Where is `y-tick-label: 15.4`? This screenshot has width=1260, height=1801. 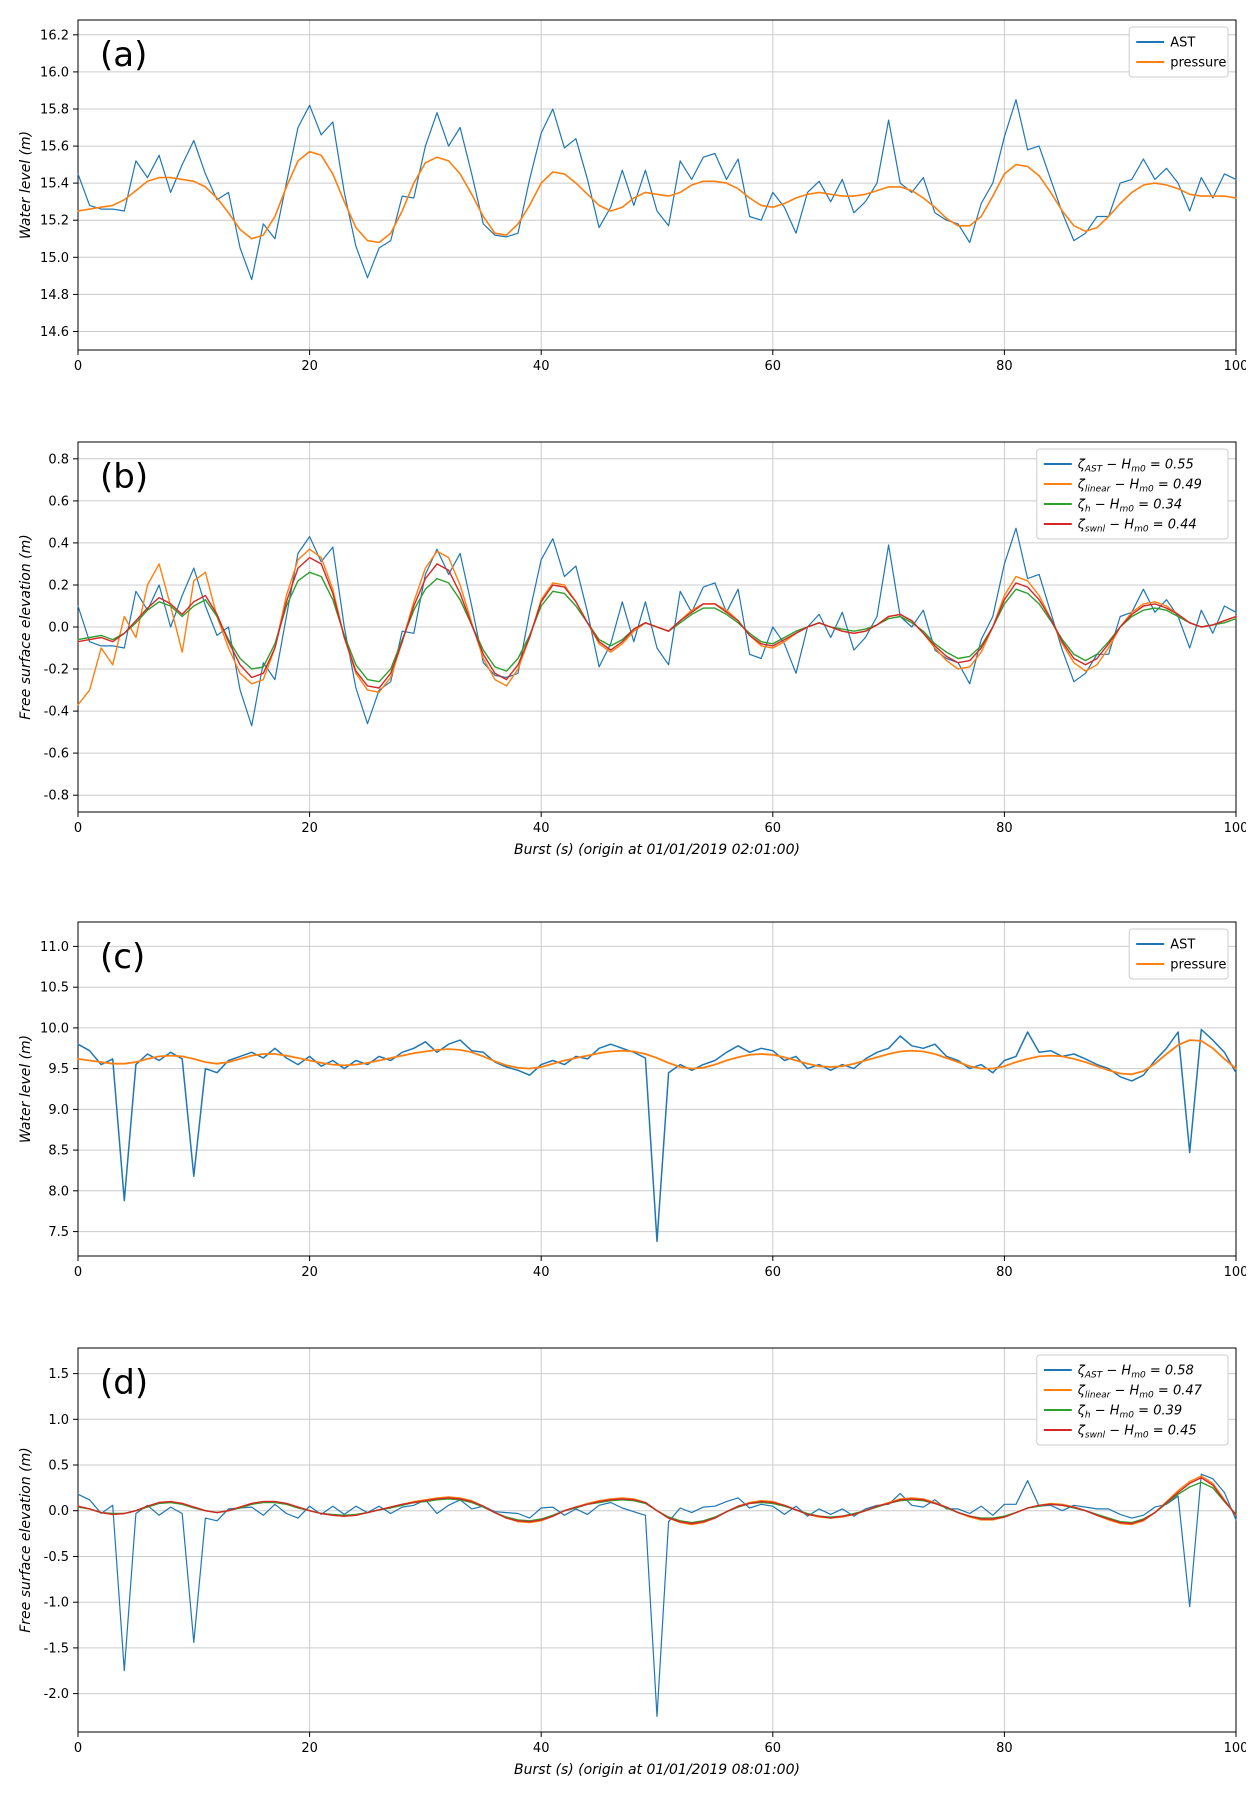 y-tick-label: 15.4 is located at coordinates (54, 184).